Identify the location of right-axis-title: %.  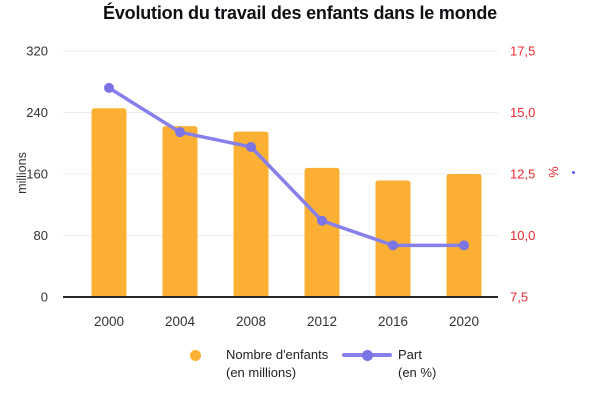
(553, 172).